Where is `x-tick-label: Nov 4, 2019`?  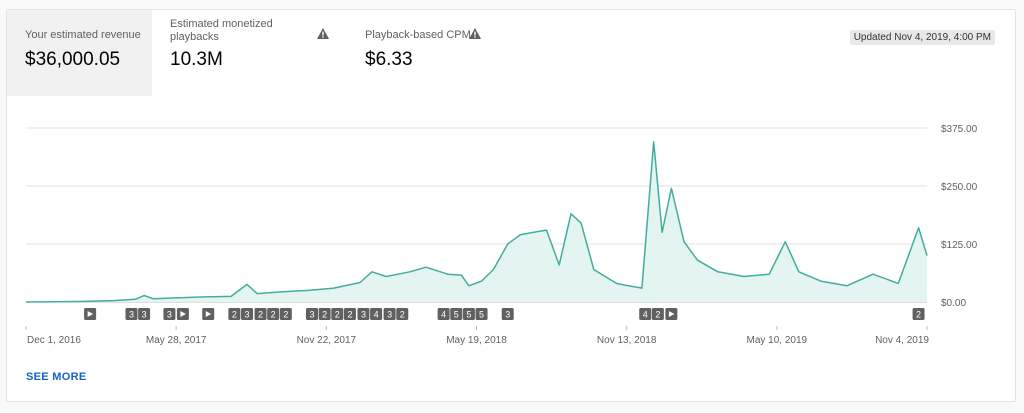 x-tick-label: Nov 4, 2019 is located at coordinates (902, 340).